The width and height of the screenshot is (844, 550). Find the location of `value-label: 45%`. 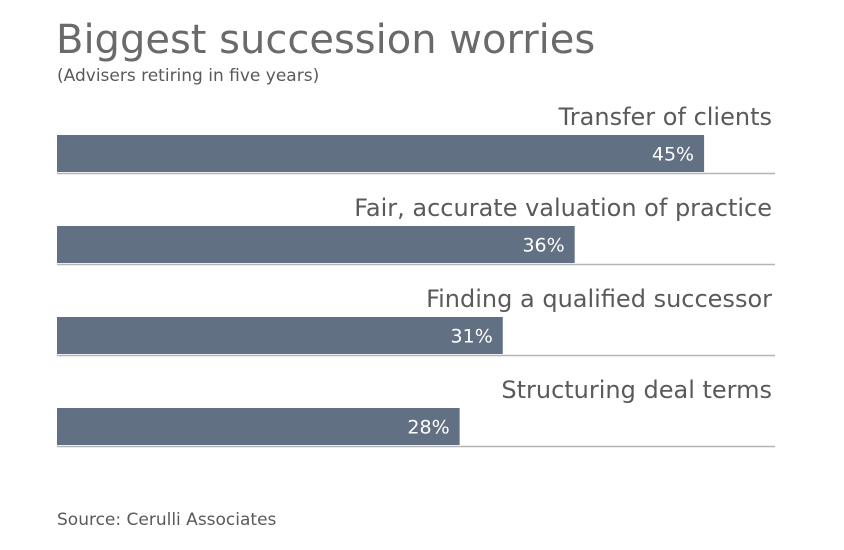

value-label: 45% is located at coordinates (673, 155).